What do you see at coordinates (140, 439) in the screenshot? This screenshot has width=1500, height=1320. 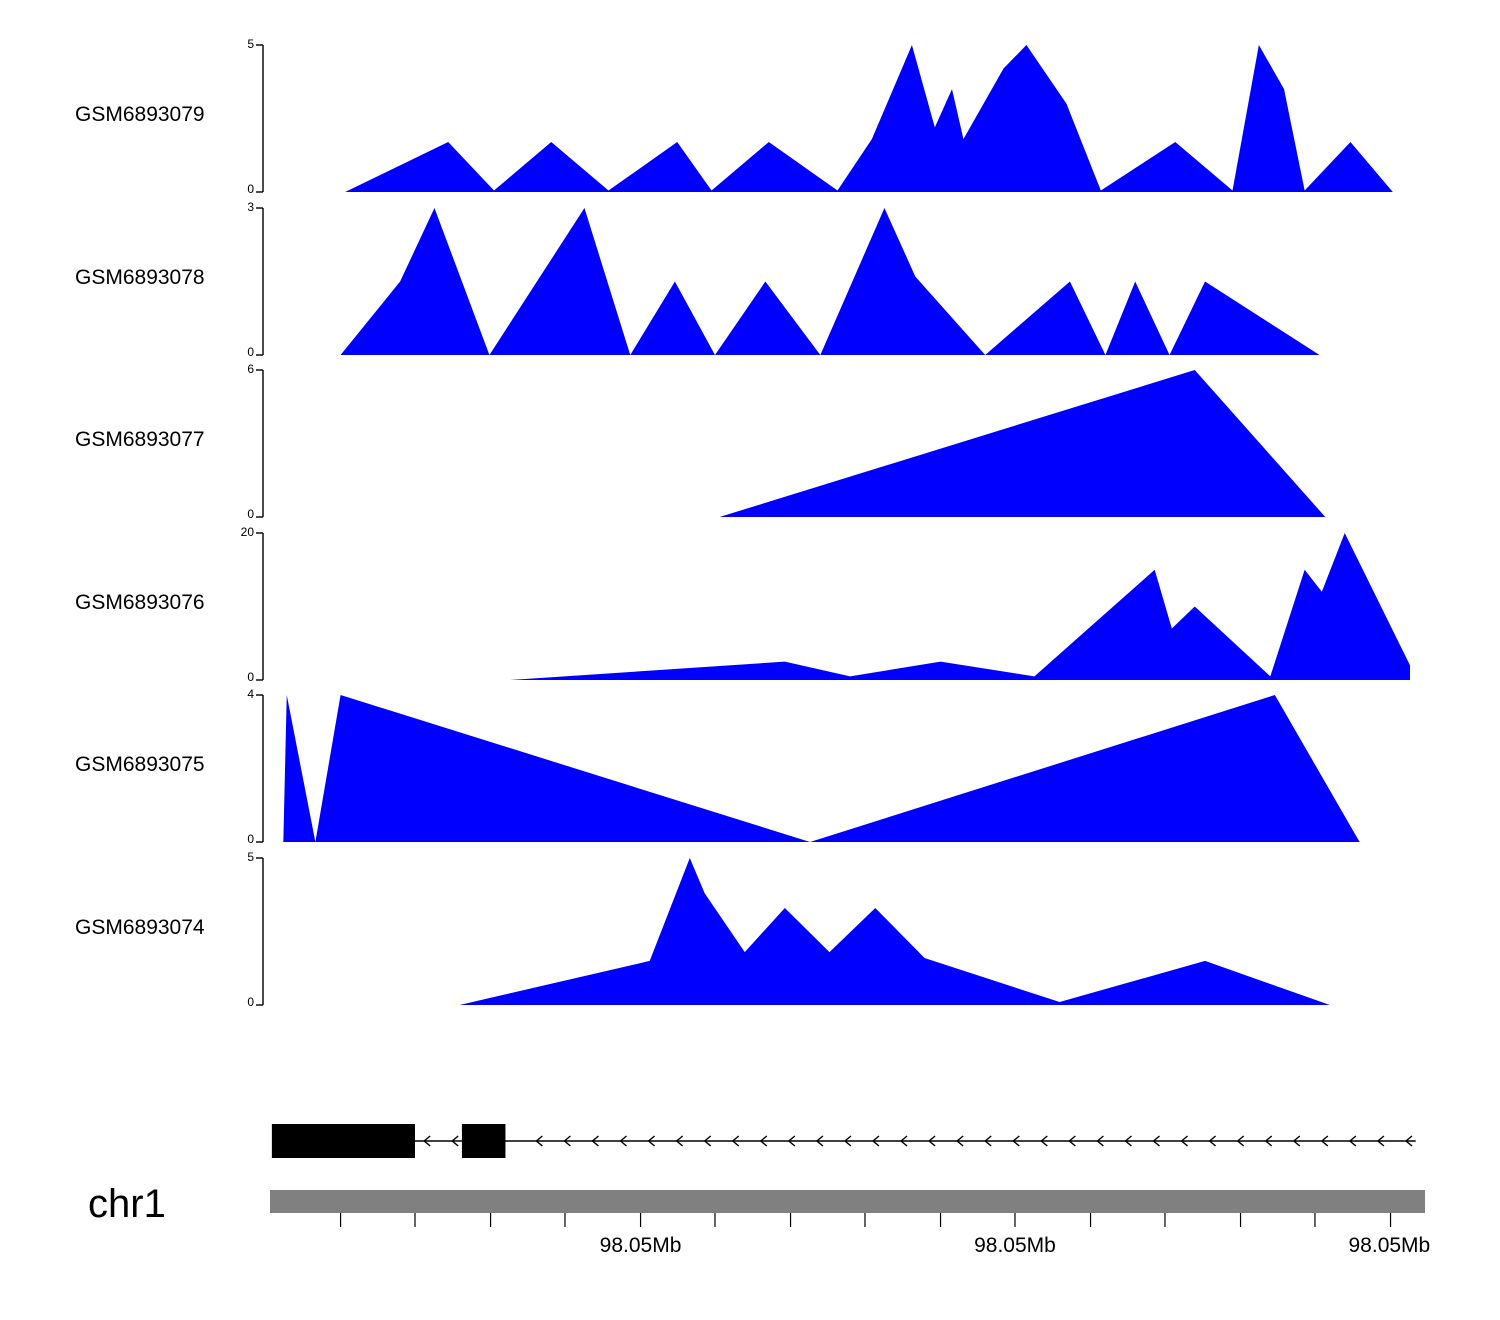 I see `track-label-gsm6893077: GSM6893077` at bounding box center [140, 439].